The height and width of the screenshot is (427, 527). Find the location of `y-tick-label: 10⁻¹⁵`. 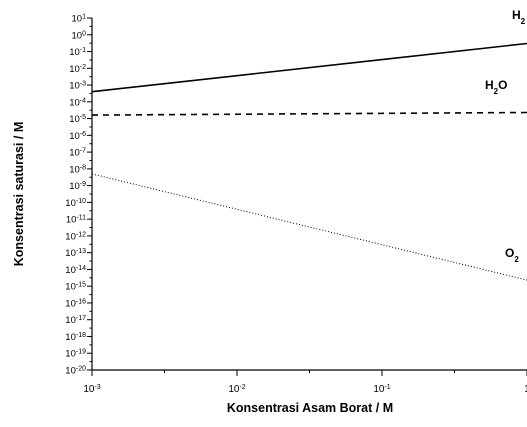

y-tick-label: 10⁻¹⁵ is located at coordinates (75, 287).